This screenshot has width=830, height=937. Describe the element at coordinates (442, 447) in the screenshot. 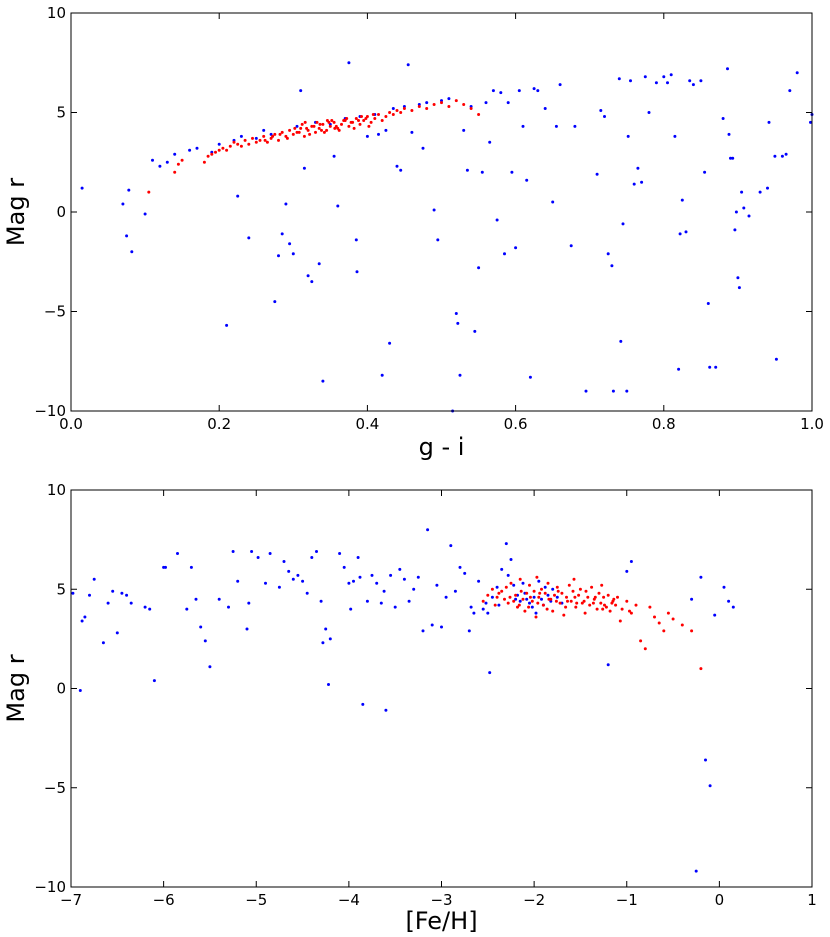

I see `x-axis-label: g - i` at that location.